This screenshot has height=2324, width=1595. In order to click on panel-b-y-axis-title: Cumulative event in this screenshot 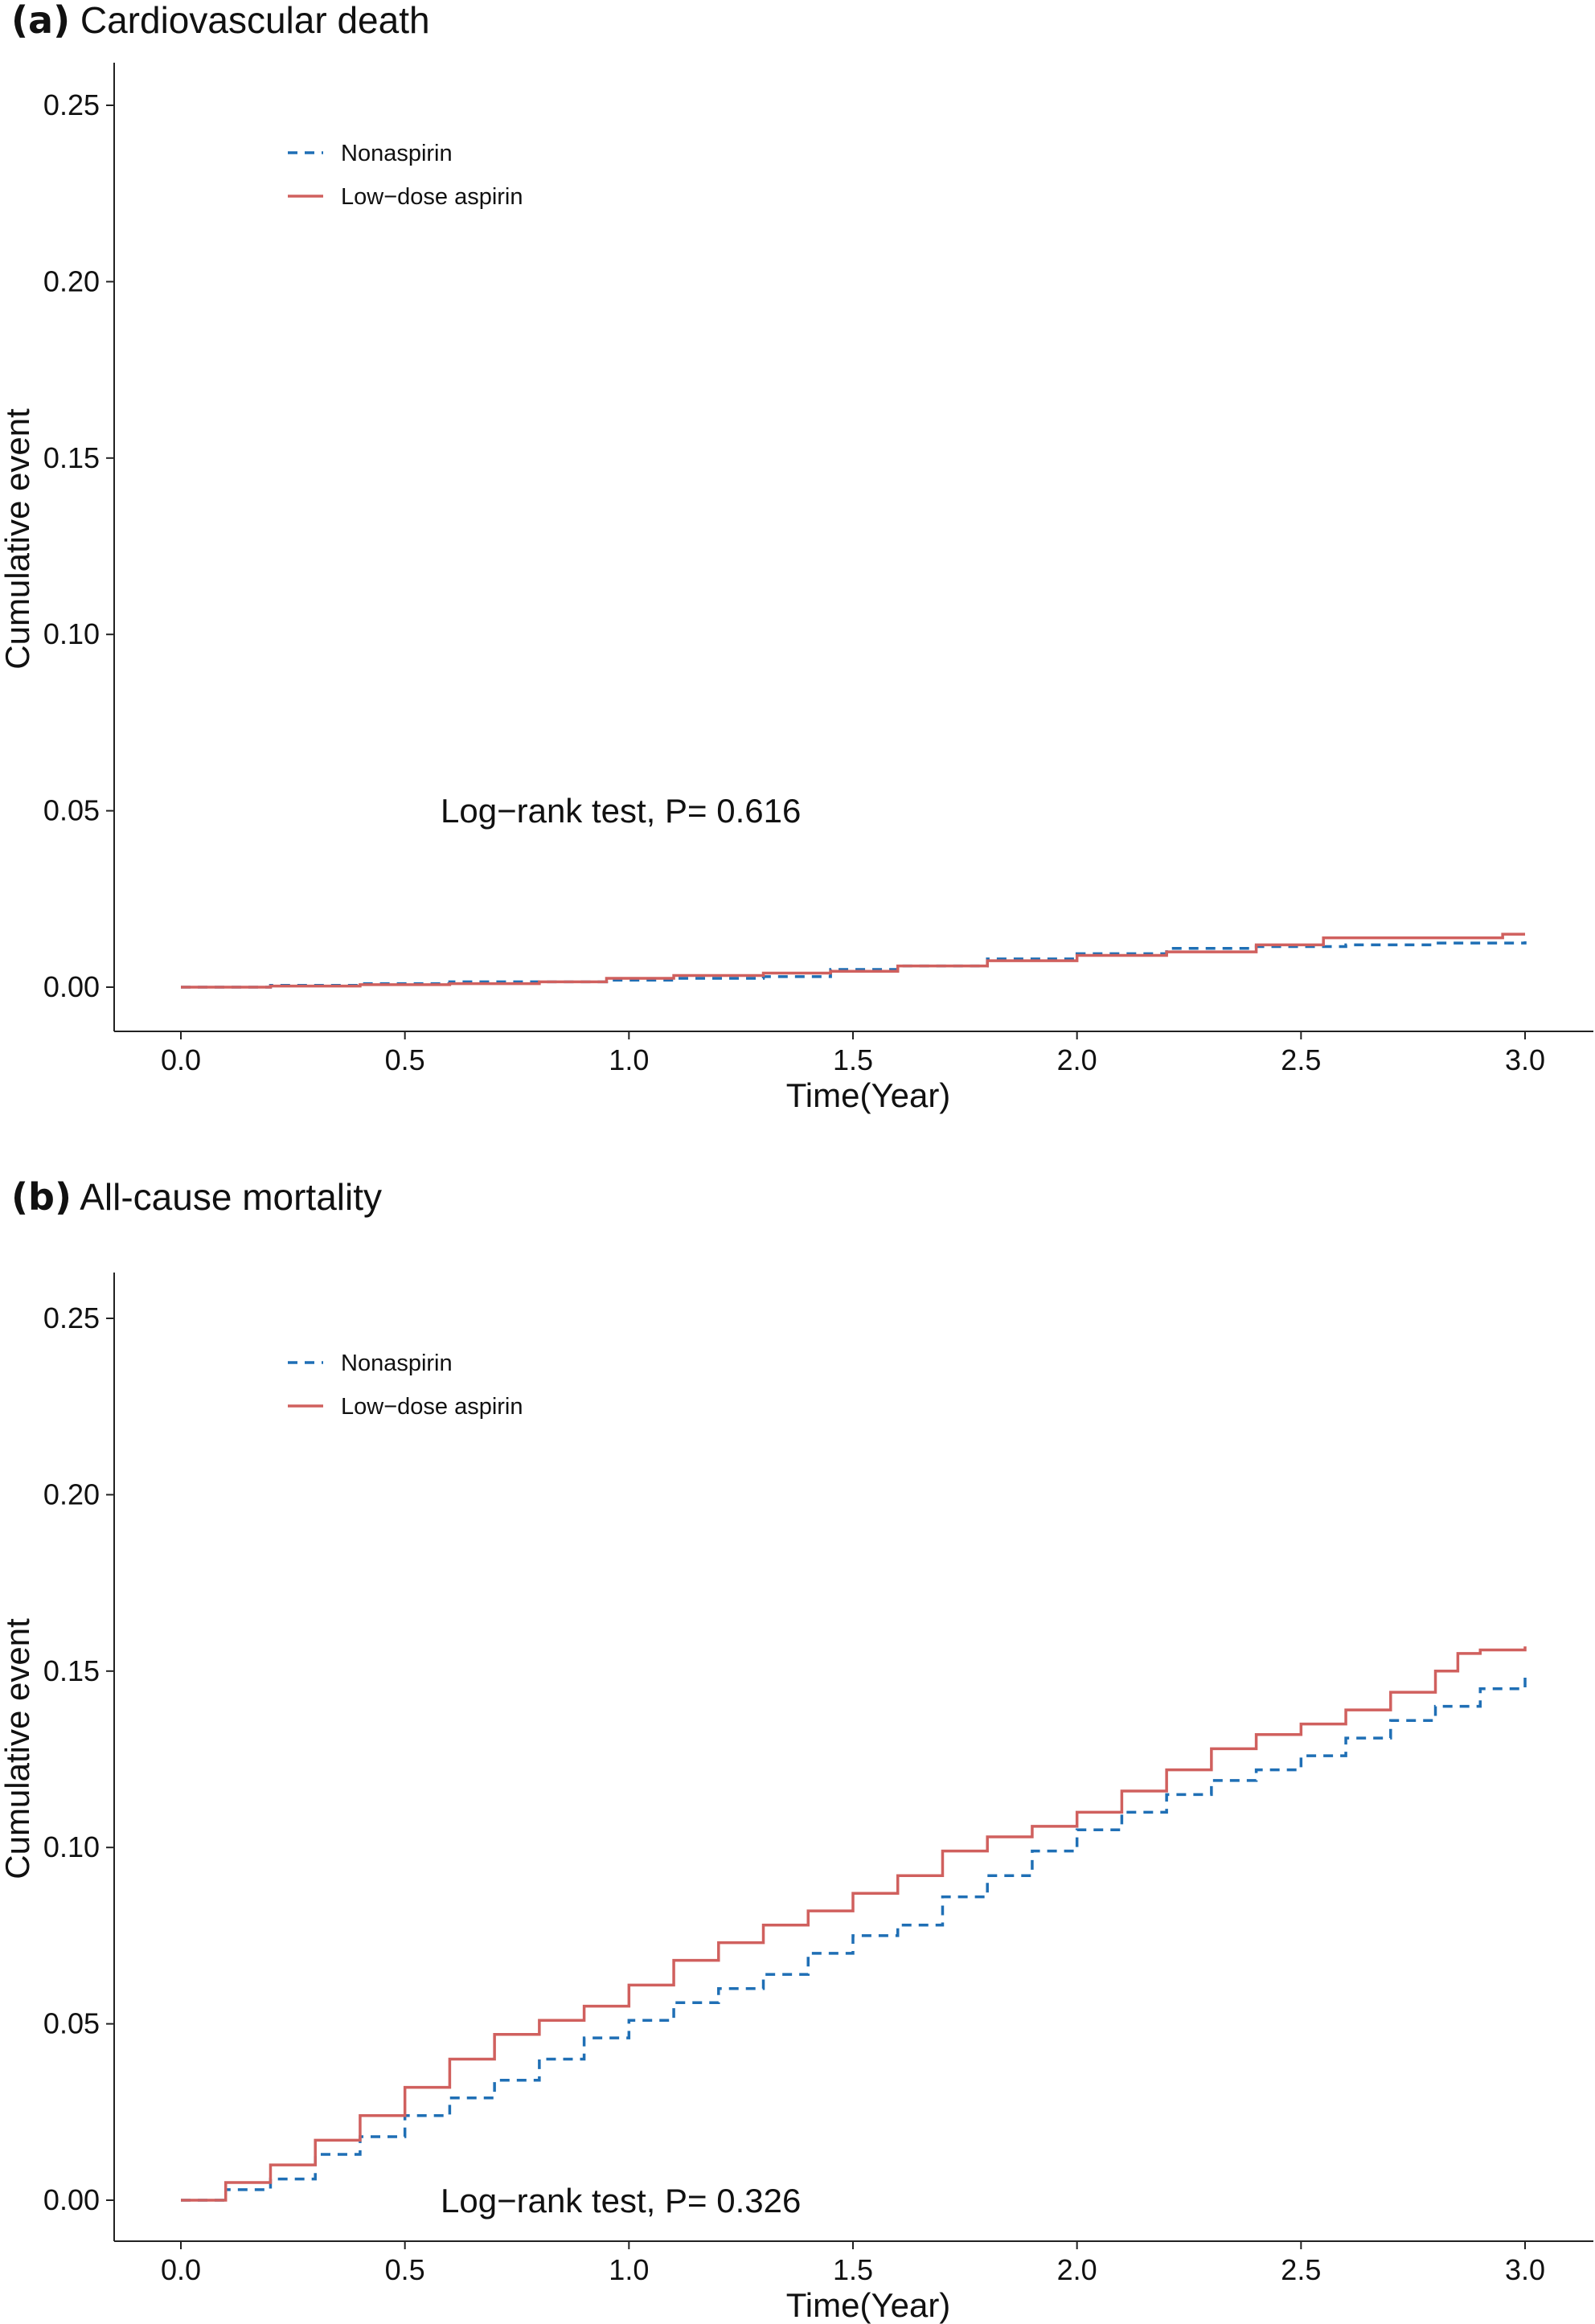, I will do `click(18, 1748)`.